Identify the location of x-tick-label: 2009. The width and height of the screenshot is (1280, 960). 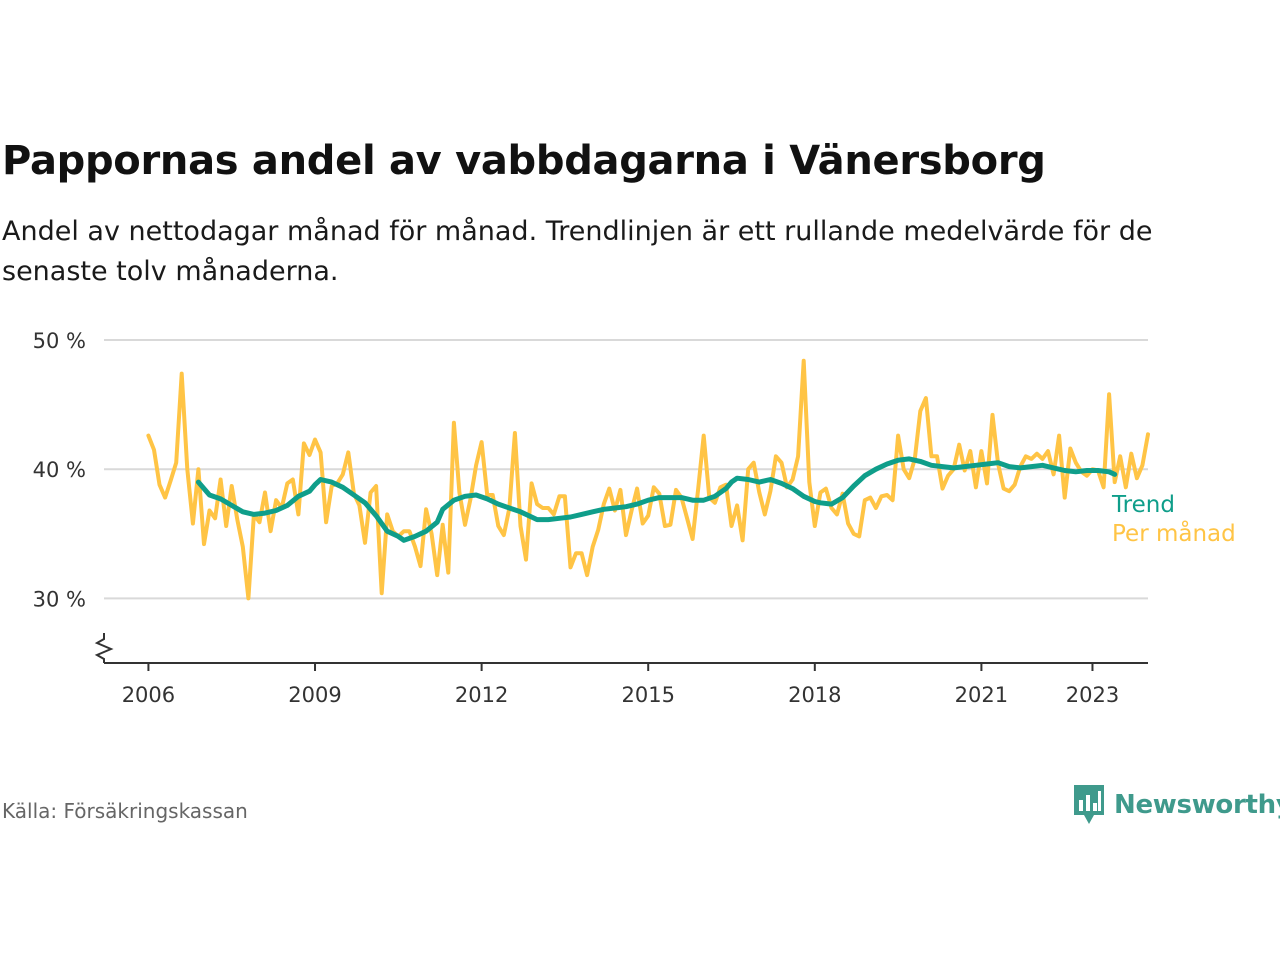
(314, 695).